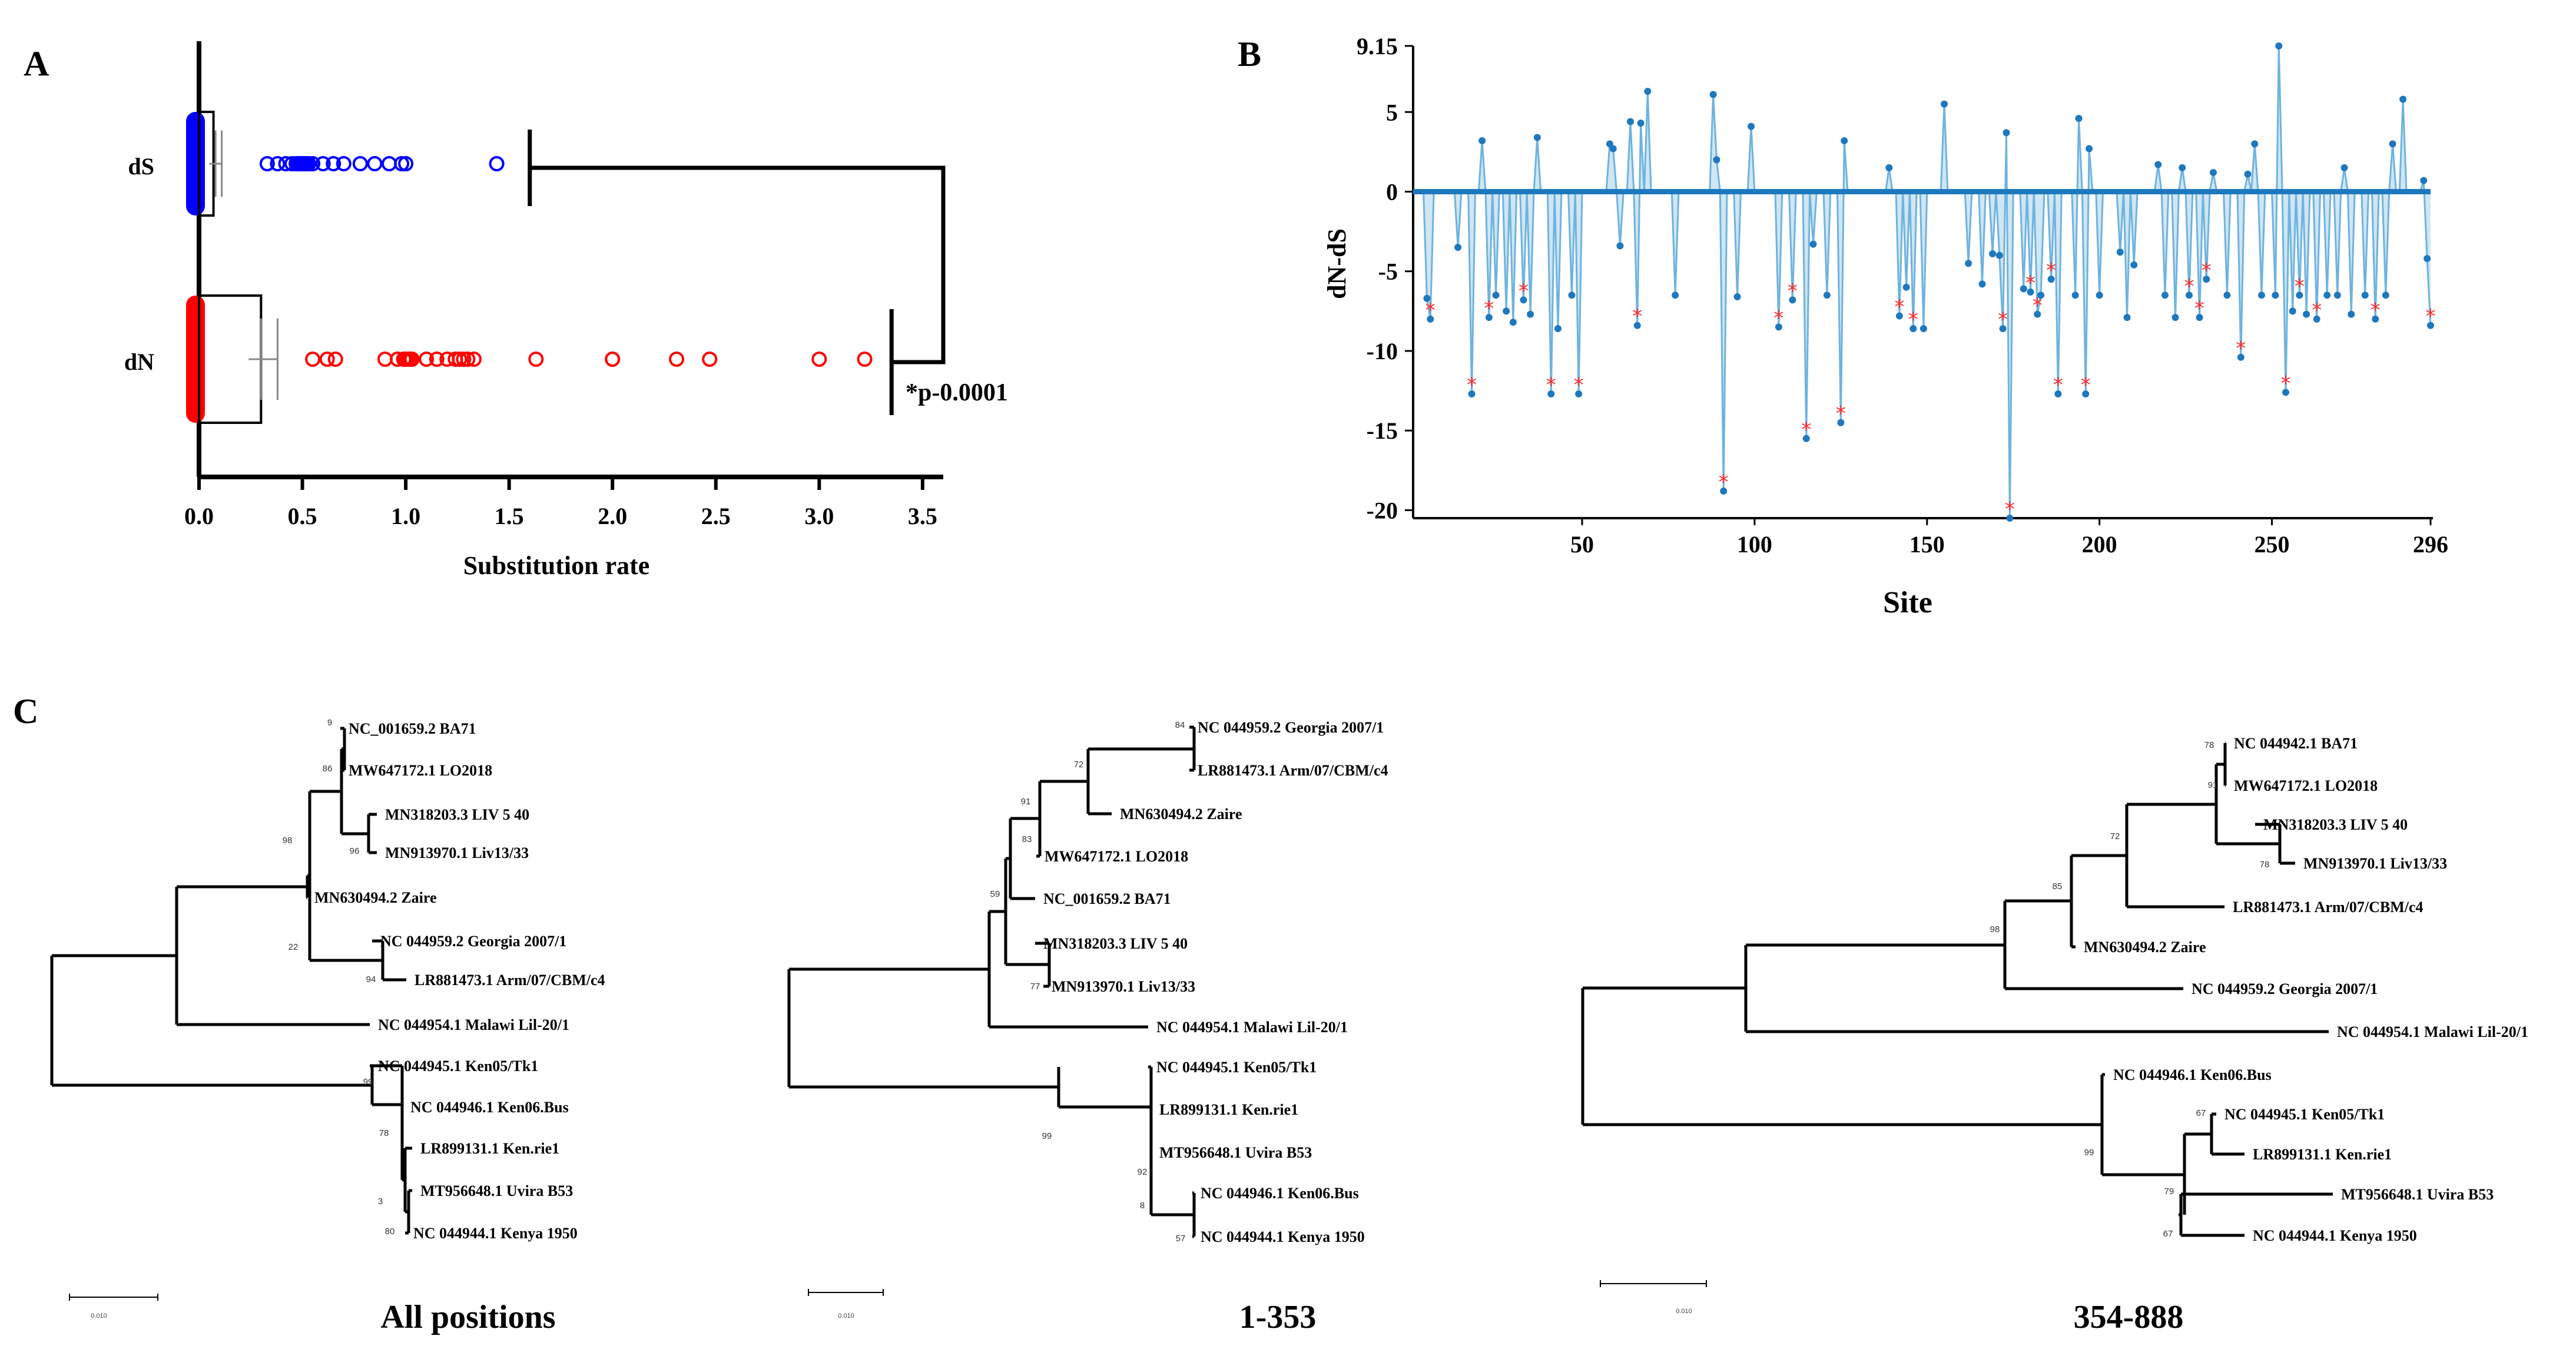 The image size is (2576, 1359). Describe the element at coordinates (328, 769) in the screenshot. I see `bootstrap-value: 86` at that location.